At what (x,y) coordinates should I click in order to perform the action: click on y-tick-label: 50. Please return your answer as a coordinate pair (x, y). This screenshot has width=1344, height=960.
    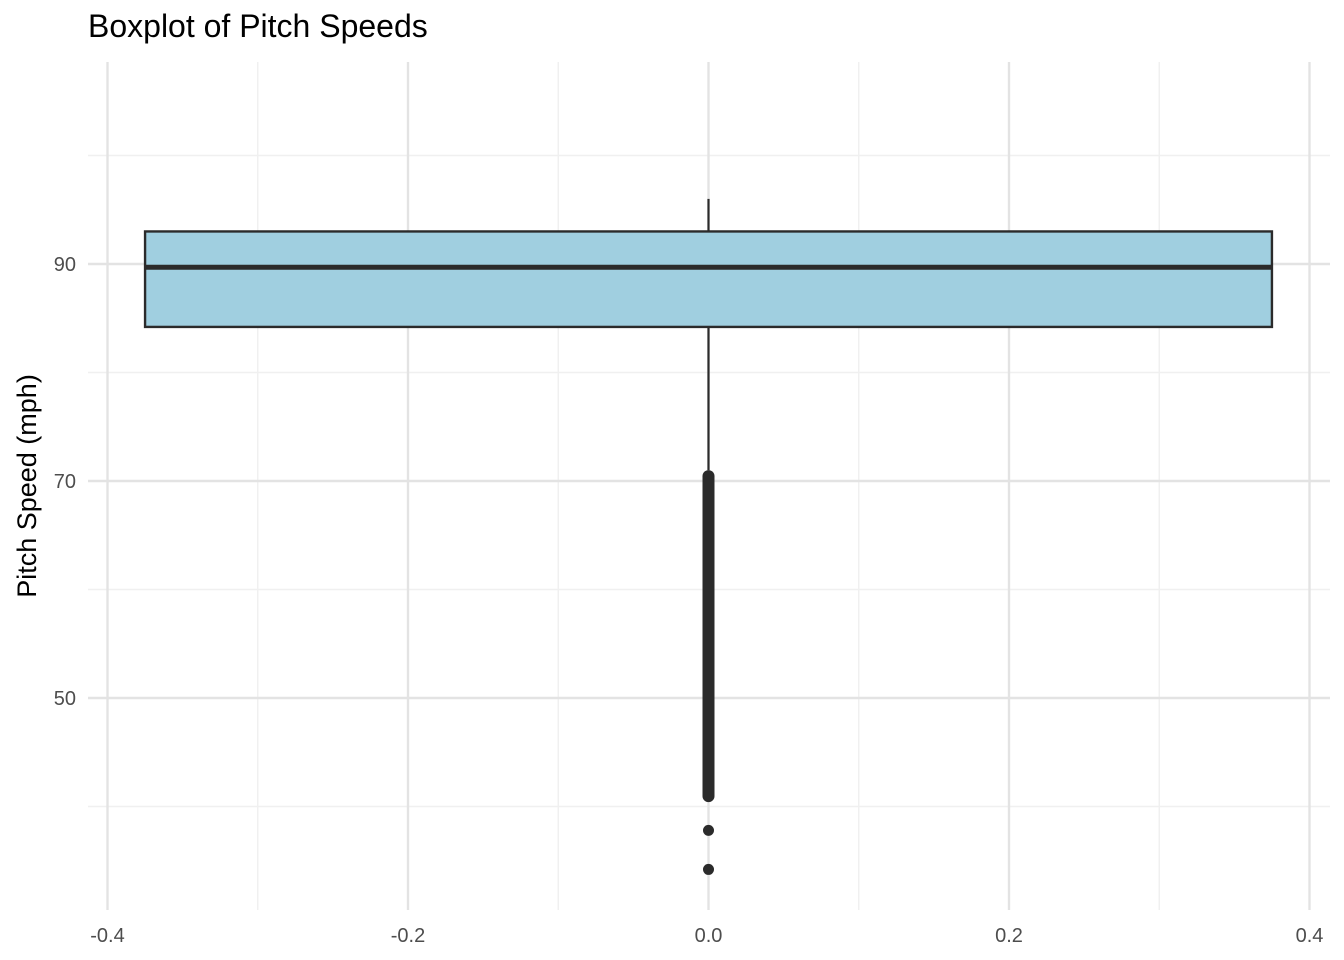
    Looking at the image, I should click on (65, 699).